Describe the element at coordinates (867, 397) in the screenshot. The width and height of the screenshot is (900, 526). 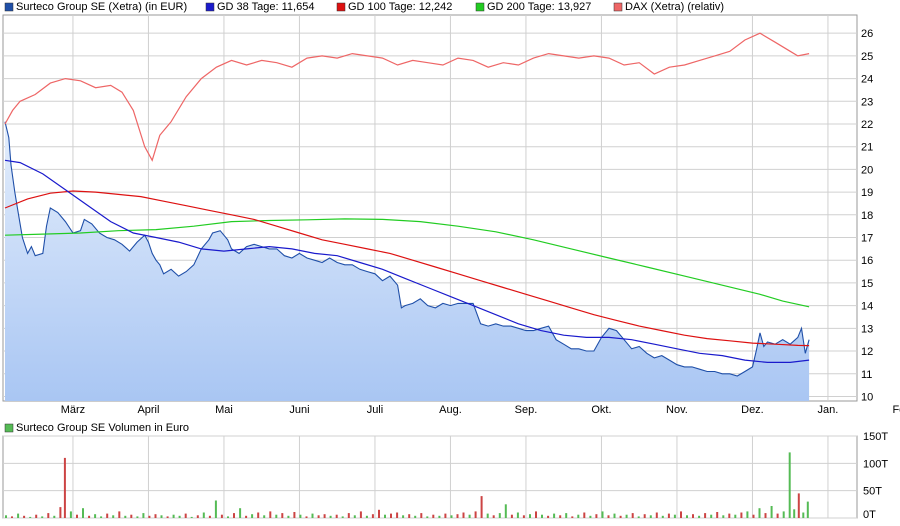
I see `y-tick-label: 10` at that location.